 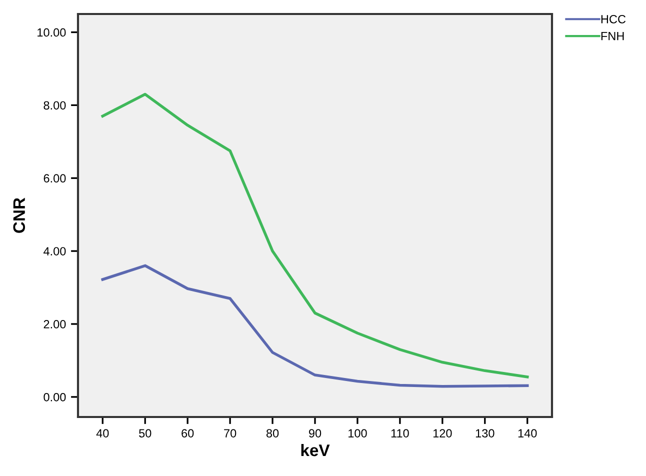 What do you see at coordinates (54, 251) in the screenshot?
I see `y-tick-label: 4.00` at bounding box center [54, 251].